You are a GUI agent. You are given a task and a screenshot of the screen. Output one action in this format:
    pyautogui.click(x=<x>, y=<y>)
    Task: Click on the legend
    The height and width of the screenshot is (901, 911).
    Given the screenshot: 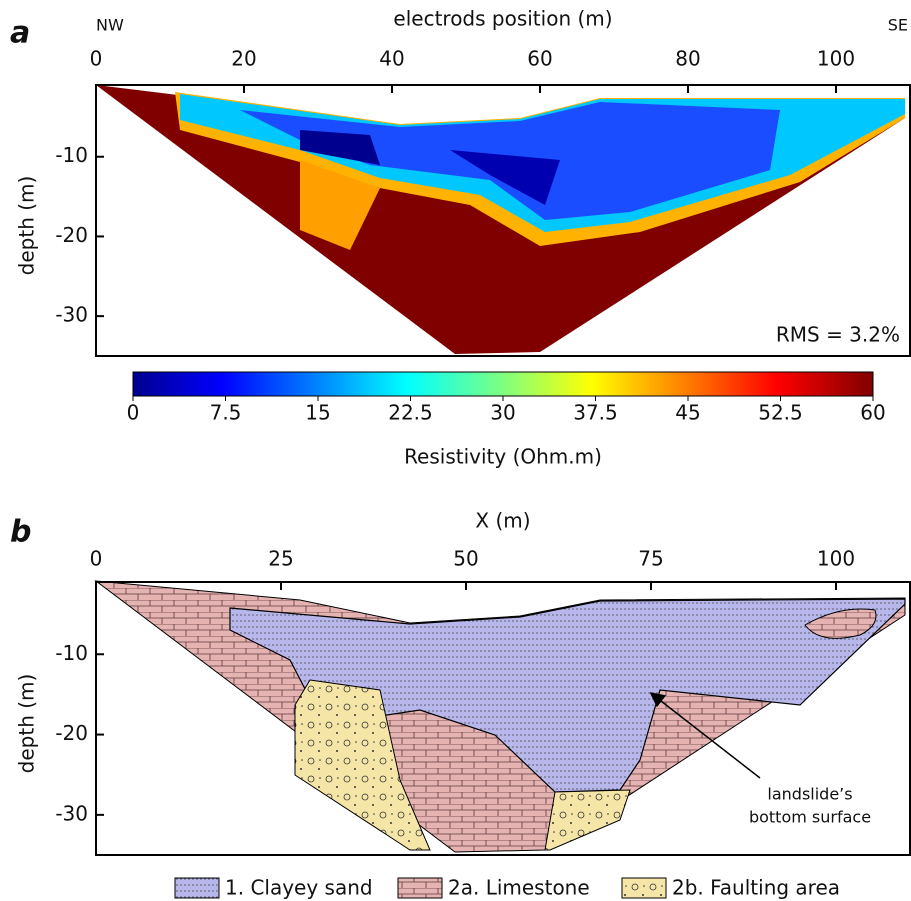 What is the action you would take?
    pyautogui.click(x=420, y=888)
    